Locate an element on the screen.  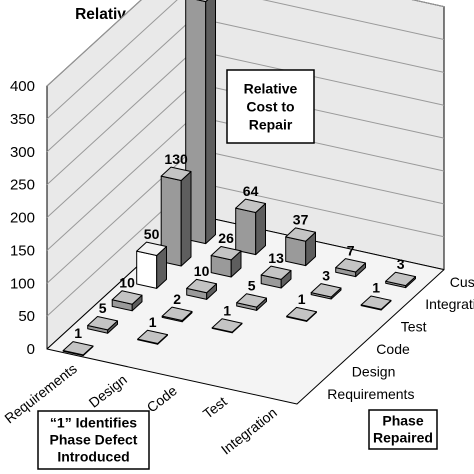
relative-cost-box-text: Cost to is located at coordinates (270, 107).